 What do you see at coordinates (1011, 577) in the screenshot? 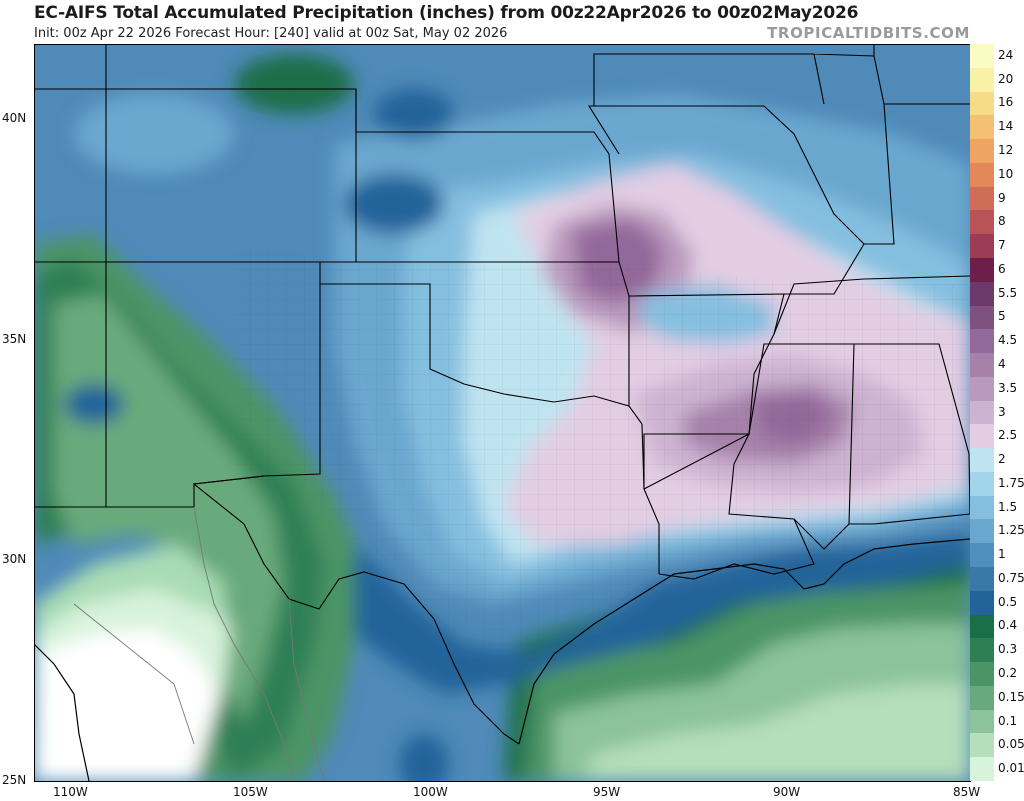
I see `colorbar-label: 0.75` at bounding box center [1011, 577].